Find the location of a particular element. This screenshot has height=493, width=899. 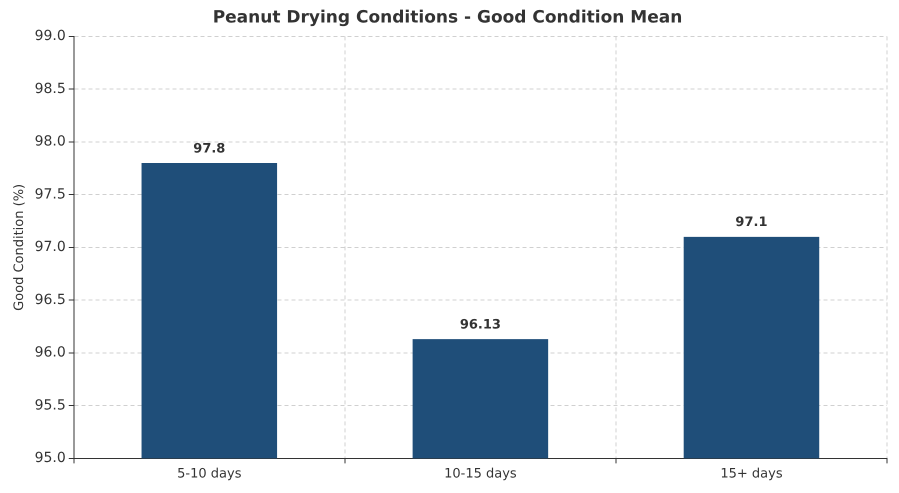

x-tick-label: 5-10 days is located at coordinates (209, 474).